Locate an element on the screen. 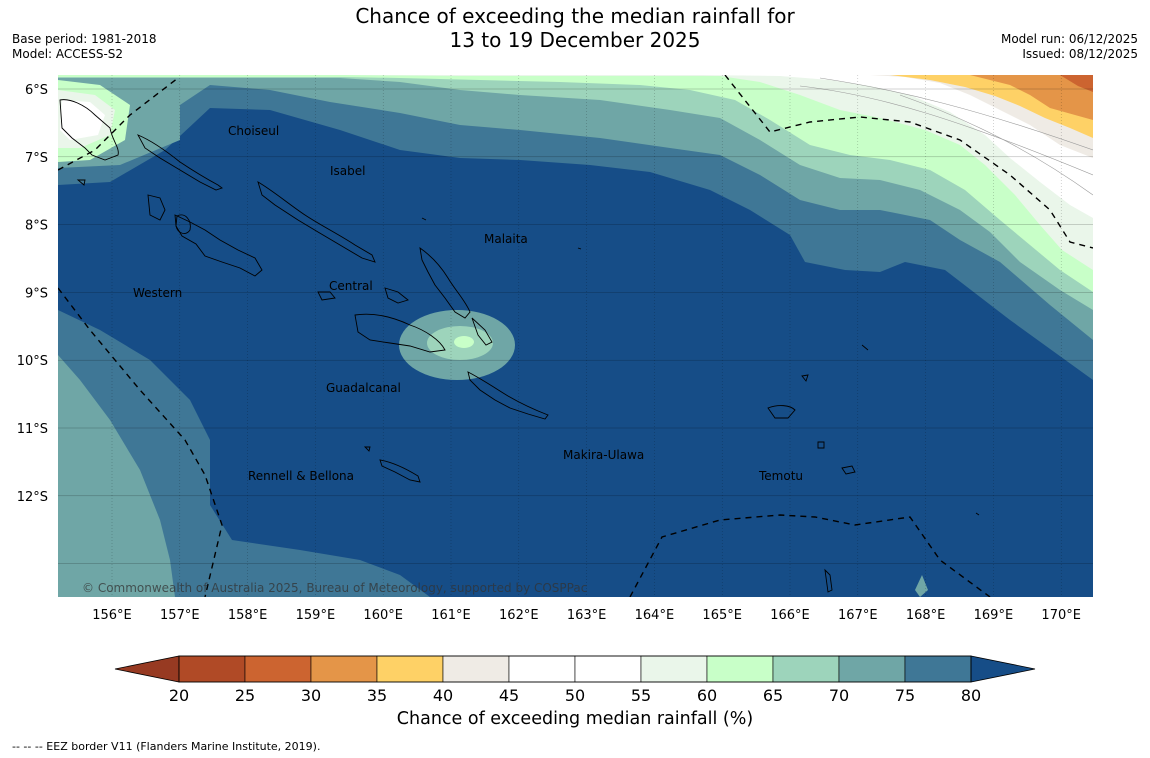 Image resolution: width=1150 pixels, height=758 pixels. model-run: Model run: 06/12/2025 is located at coordinates (1069, 39).